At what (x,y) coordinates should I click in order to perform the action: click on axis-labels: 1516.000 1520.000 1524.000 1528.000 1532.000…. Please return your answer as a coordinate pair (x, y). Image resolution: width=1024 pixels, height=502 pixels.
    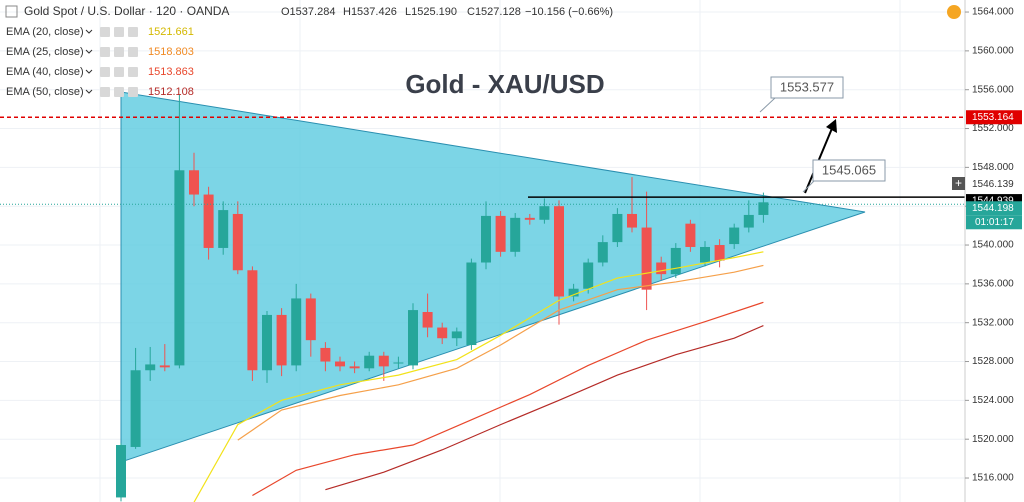
    Looking at the image, I should click on (993, 245).